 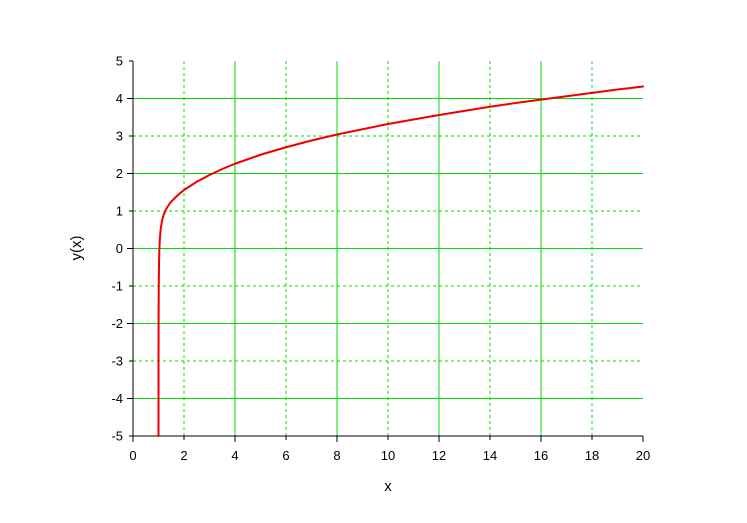 I want to click on y-tick-label: 5, so click(x=119, y=61).